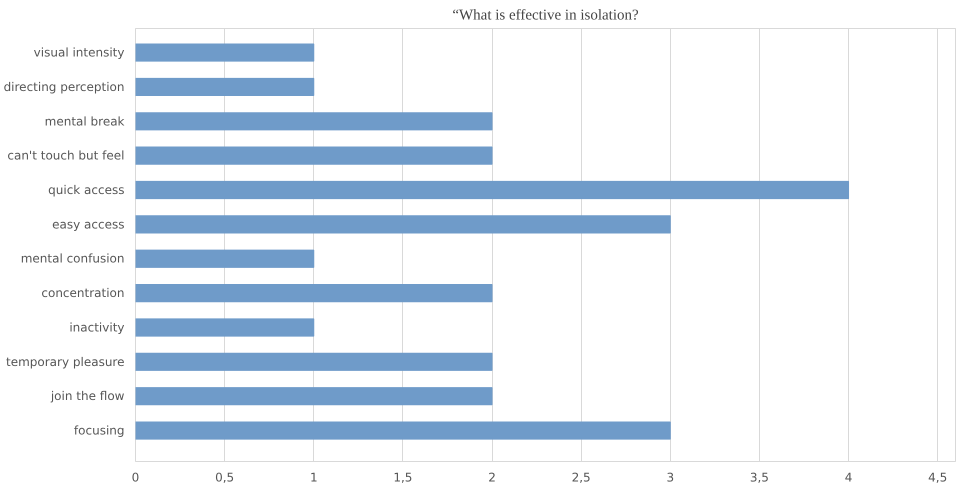 This screenshot has width=979, height=488. What do you see at coordinates (88, 224) in the screenshot?
I see `y-tick-label: easy access` at bounding box center [88, 224].